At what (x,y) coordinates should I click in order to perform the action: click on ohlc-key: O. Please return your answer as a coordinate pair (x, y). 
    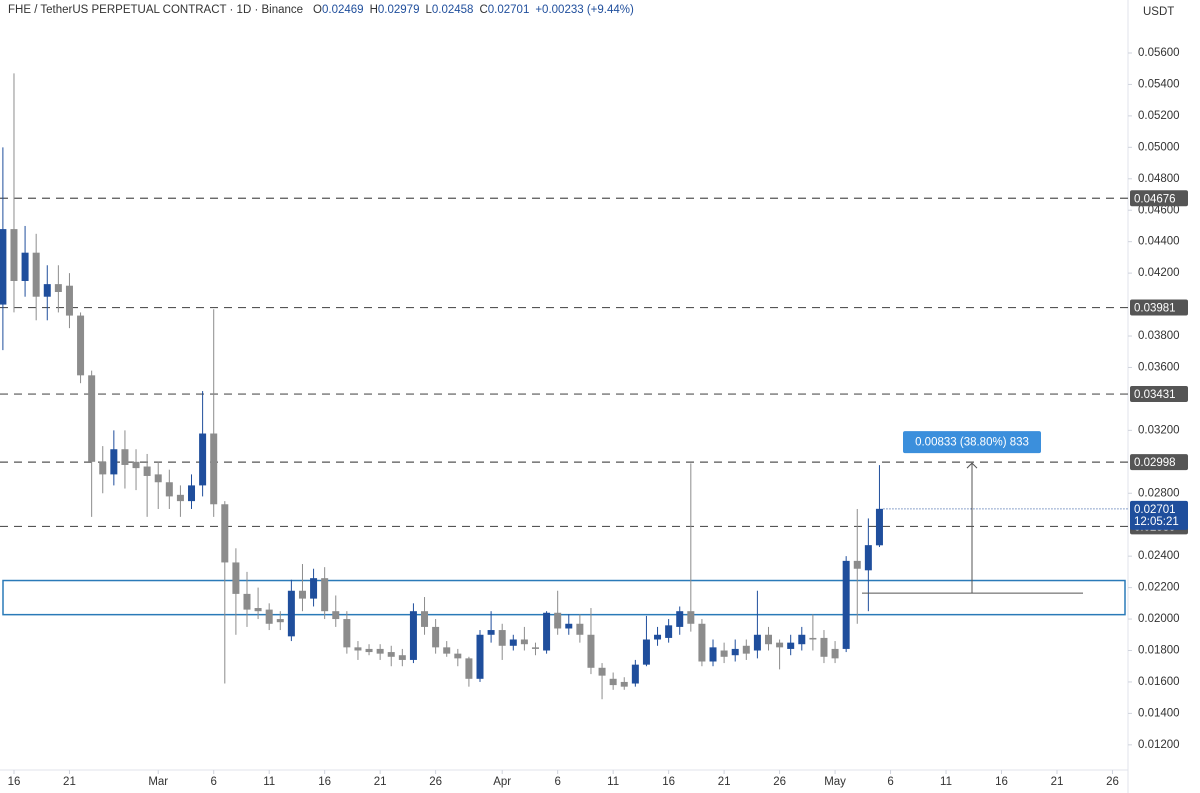
    Looking at the image, I should click on (317, 10).